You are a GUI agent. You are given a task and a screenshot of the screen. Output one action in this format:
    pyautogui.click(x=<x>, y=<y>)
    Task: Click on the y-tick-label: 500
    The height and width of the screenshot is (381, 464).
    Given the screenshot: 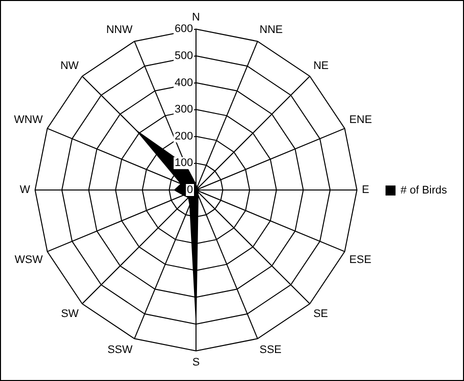 What is the action you would take?
    pyautogui.click(x=183, y=56)
    